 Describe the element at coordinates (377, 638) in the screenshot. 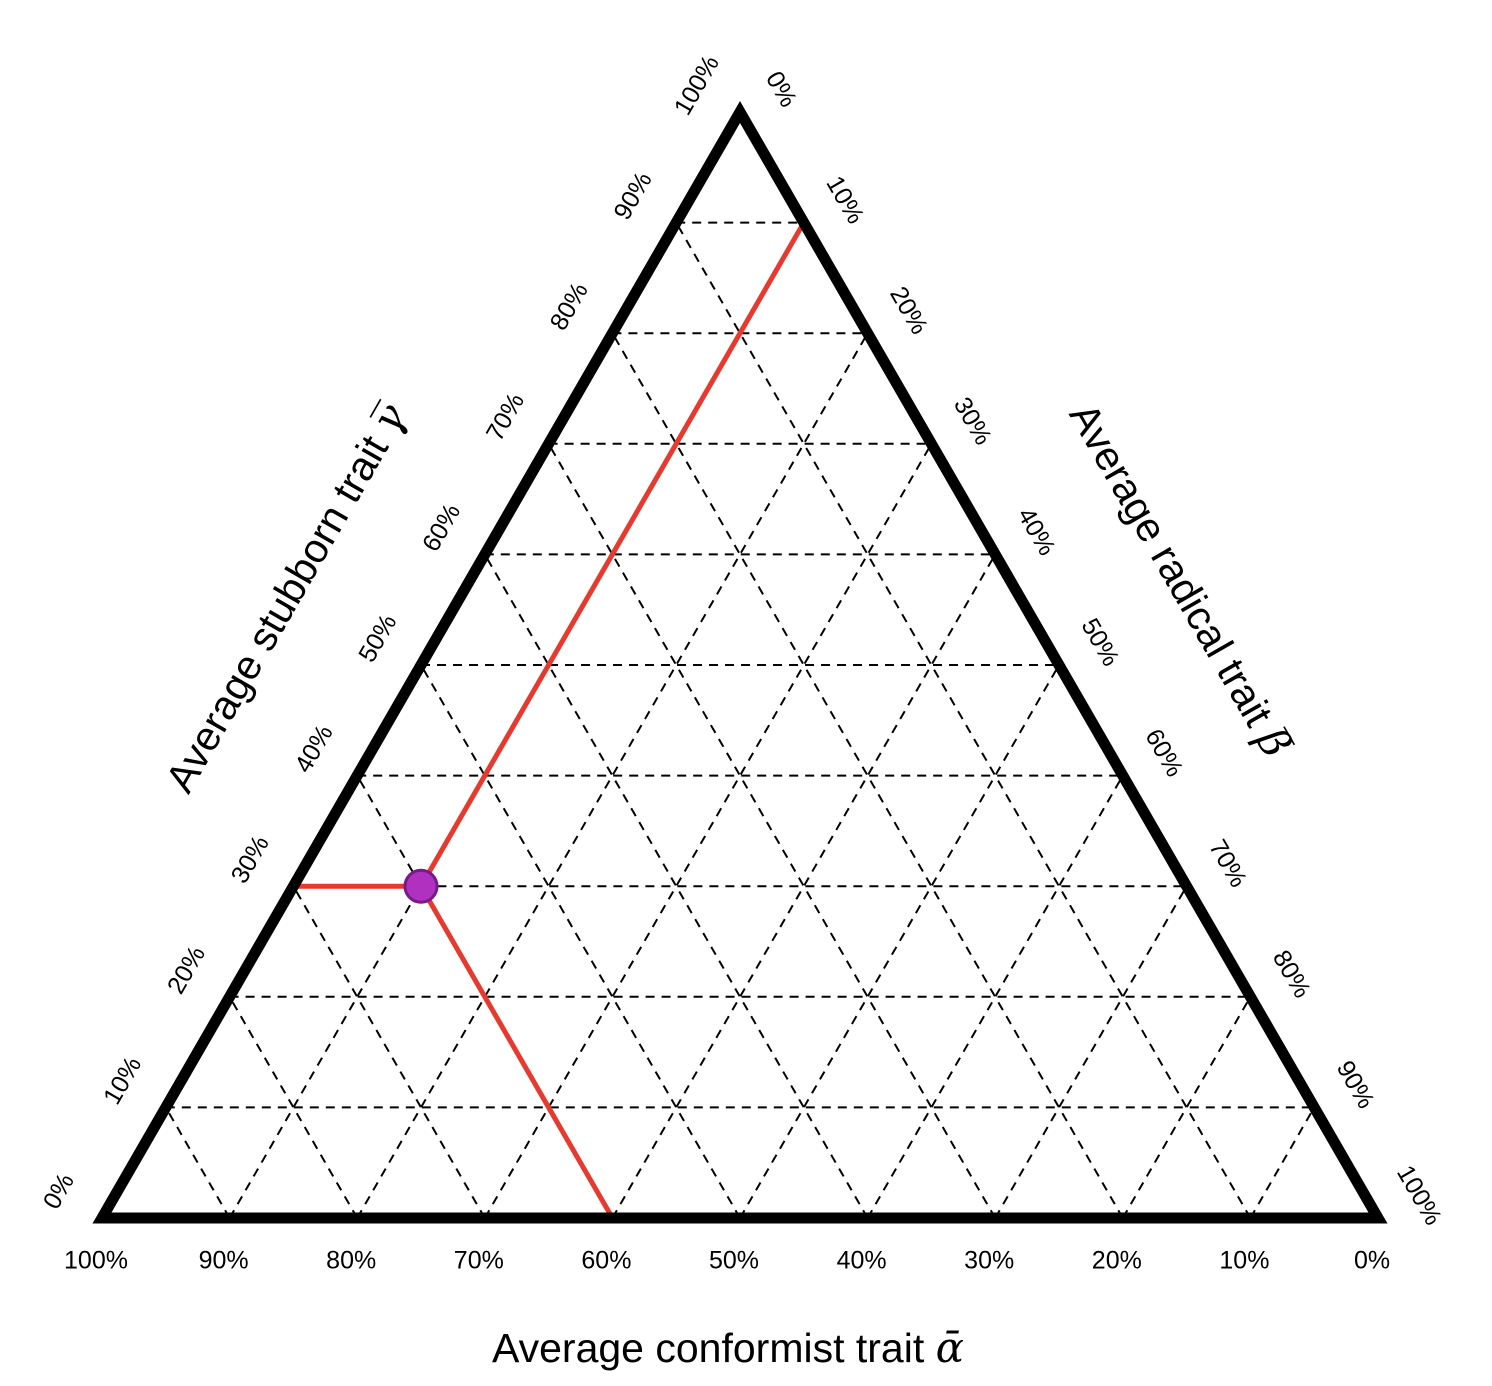

I see `left-tick-label: 50%` at that location.